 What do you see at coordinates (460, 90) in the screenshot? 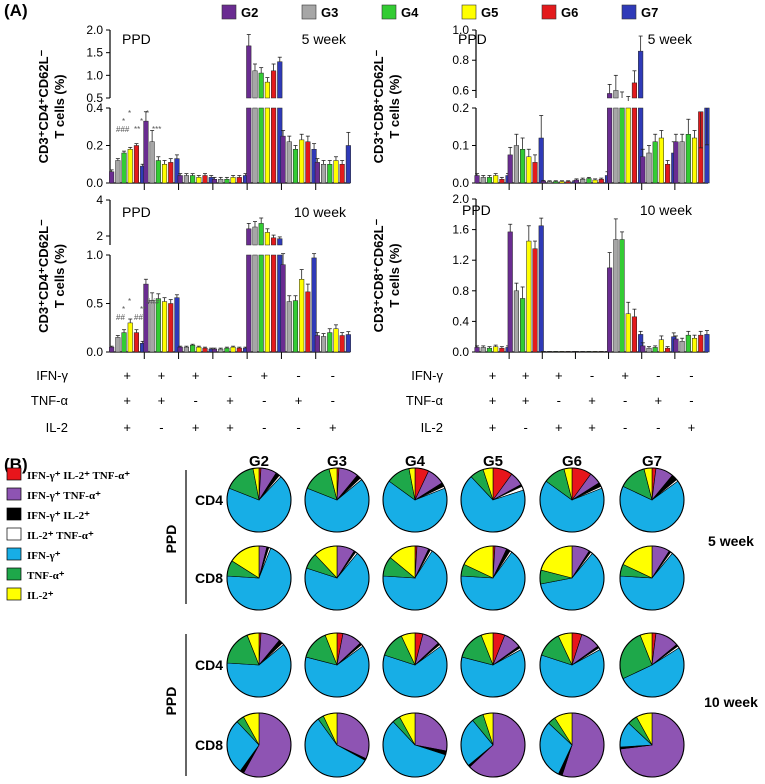
I see `y-tick-label: 0.6` at bounding box center [460, 90].